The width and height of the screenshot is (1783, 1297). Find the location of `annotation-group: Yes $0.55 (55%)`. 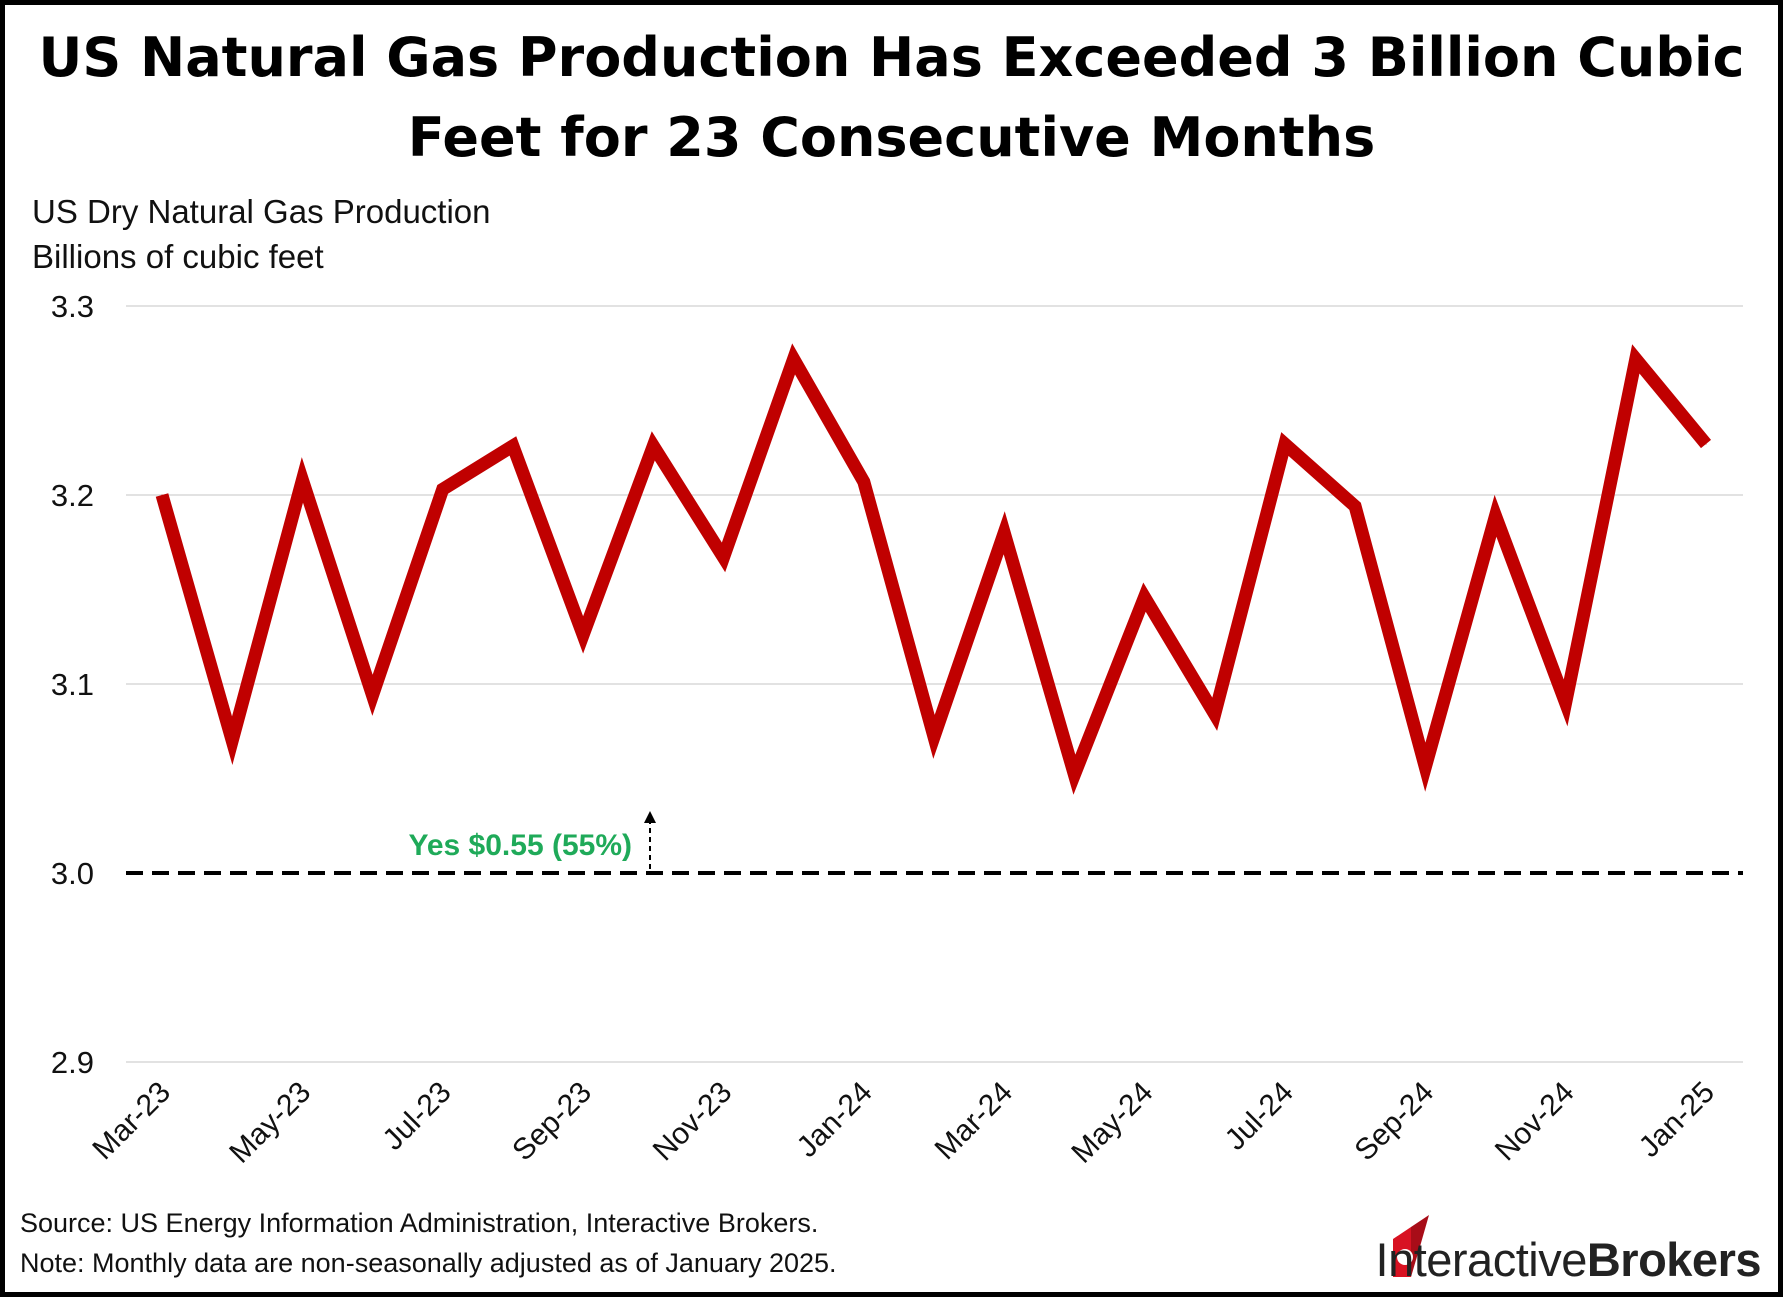

annotation-group: Yes $0.55 (55%) is located at coordinates (532, 840).